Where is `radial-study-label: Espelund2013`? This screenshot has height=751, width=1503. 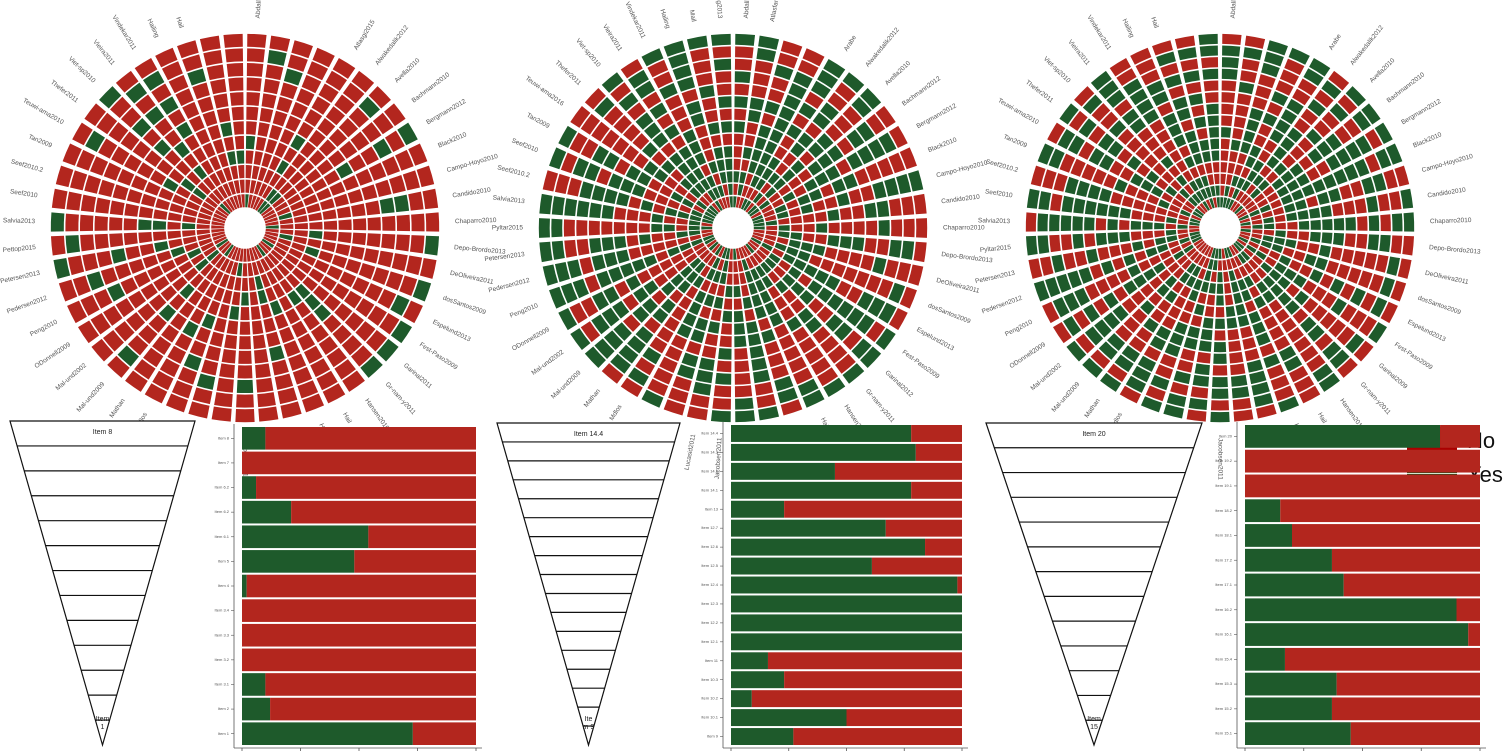 radial-study-label: Espelund2013 is located at coordinates (1426, 331).